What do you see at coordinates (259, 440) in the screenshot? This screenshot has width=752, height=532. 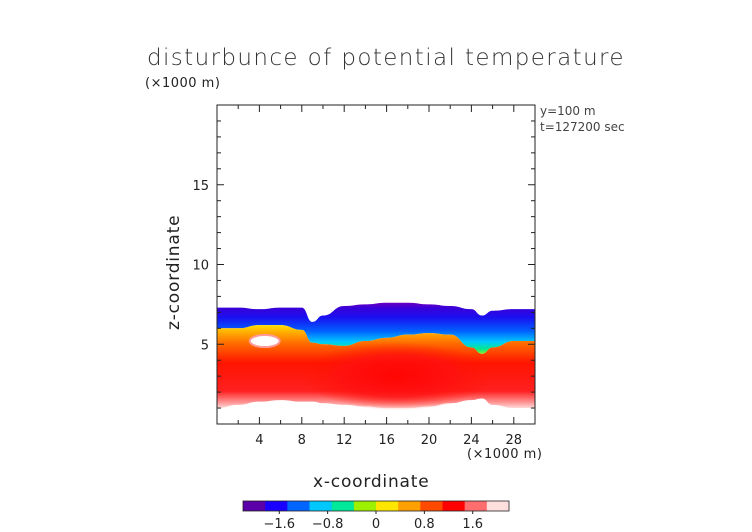 I see `x-tick-label: 4` at bounding box center [259, 440].